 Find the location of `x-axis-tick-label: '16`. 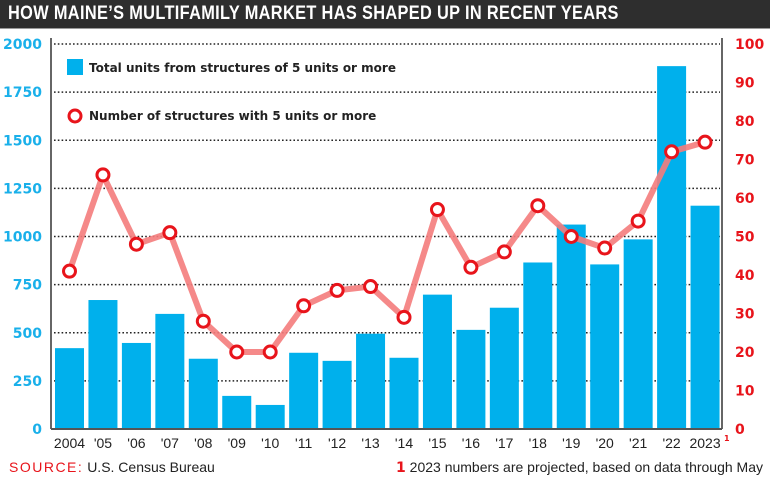

x-axis-tick-label: '16 is located at coordinates (471, 443).